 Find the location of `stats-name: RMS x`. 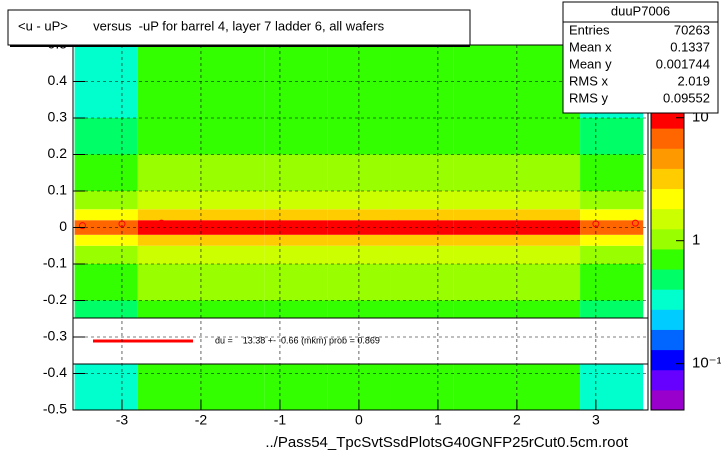

stats-name: RMS x is located at coordinates (589, 80).